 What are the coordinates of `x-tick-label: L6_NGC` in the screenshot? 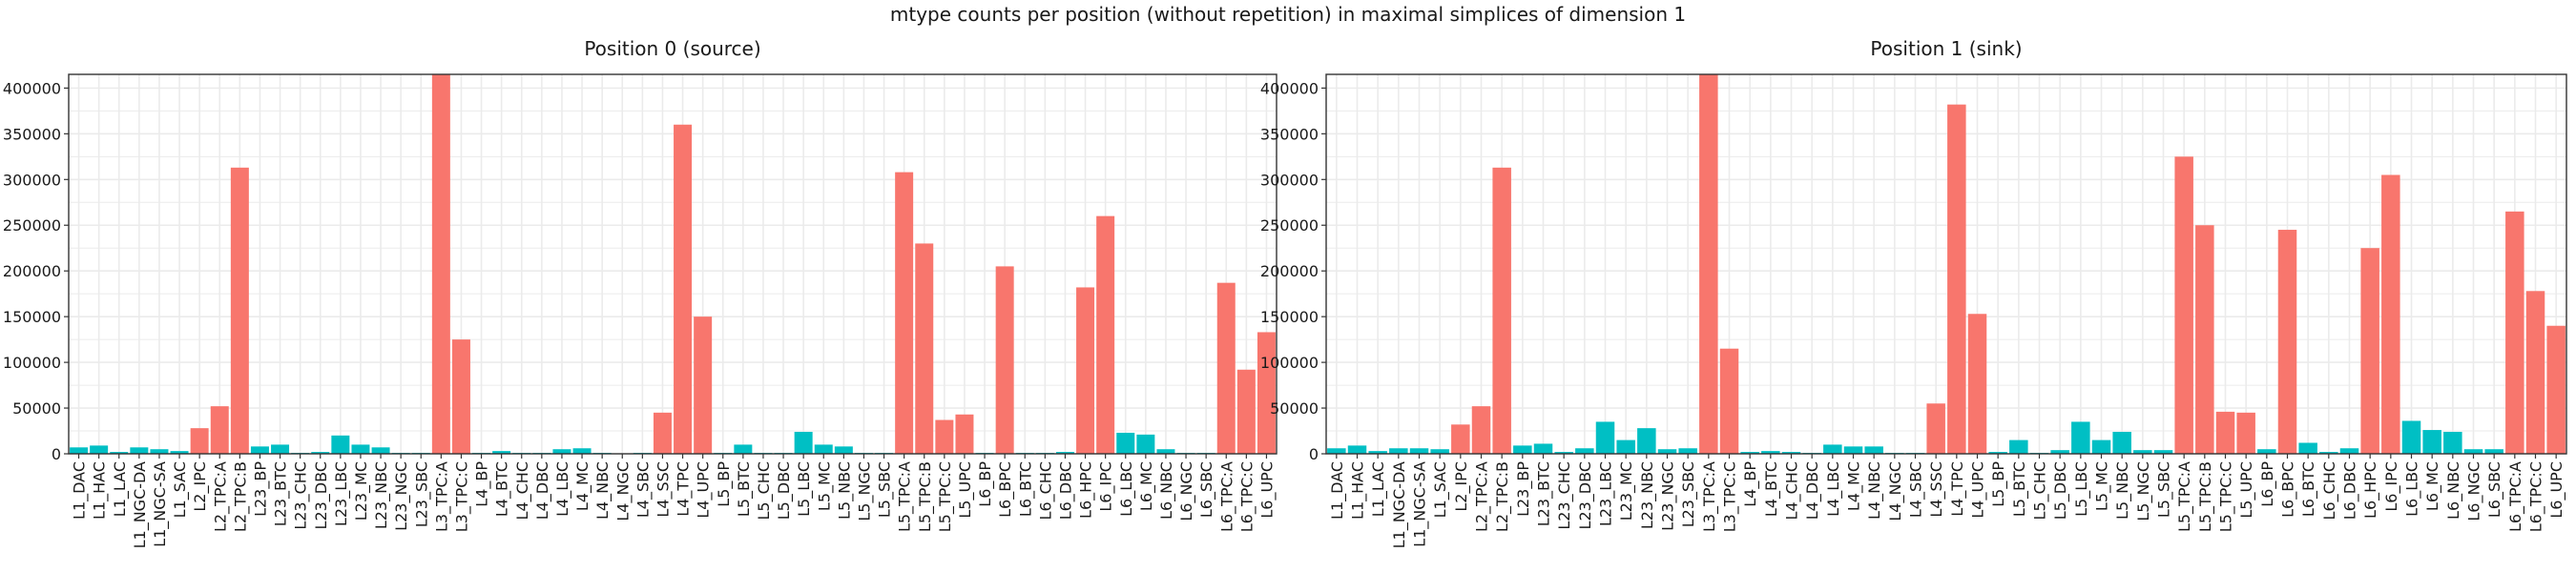 It's located at (1186, 491).